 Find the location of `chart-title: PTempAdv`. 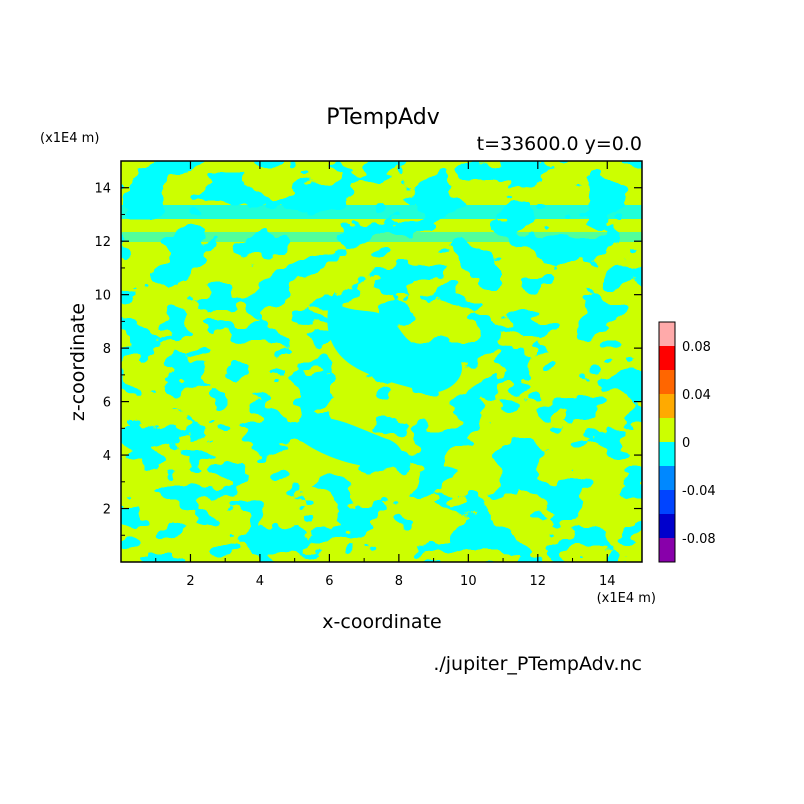

chart-title: PTempAdv is located at coordinates (383, 117).